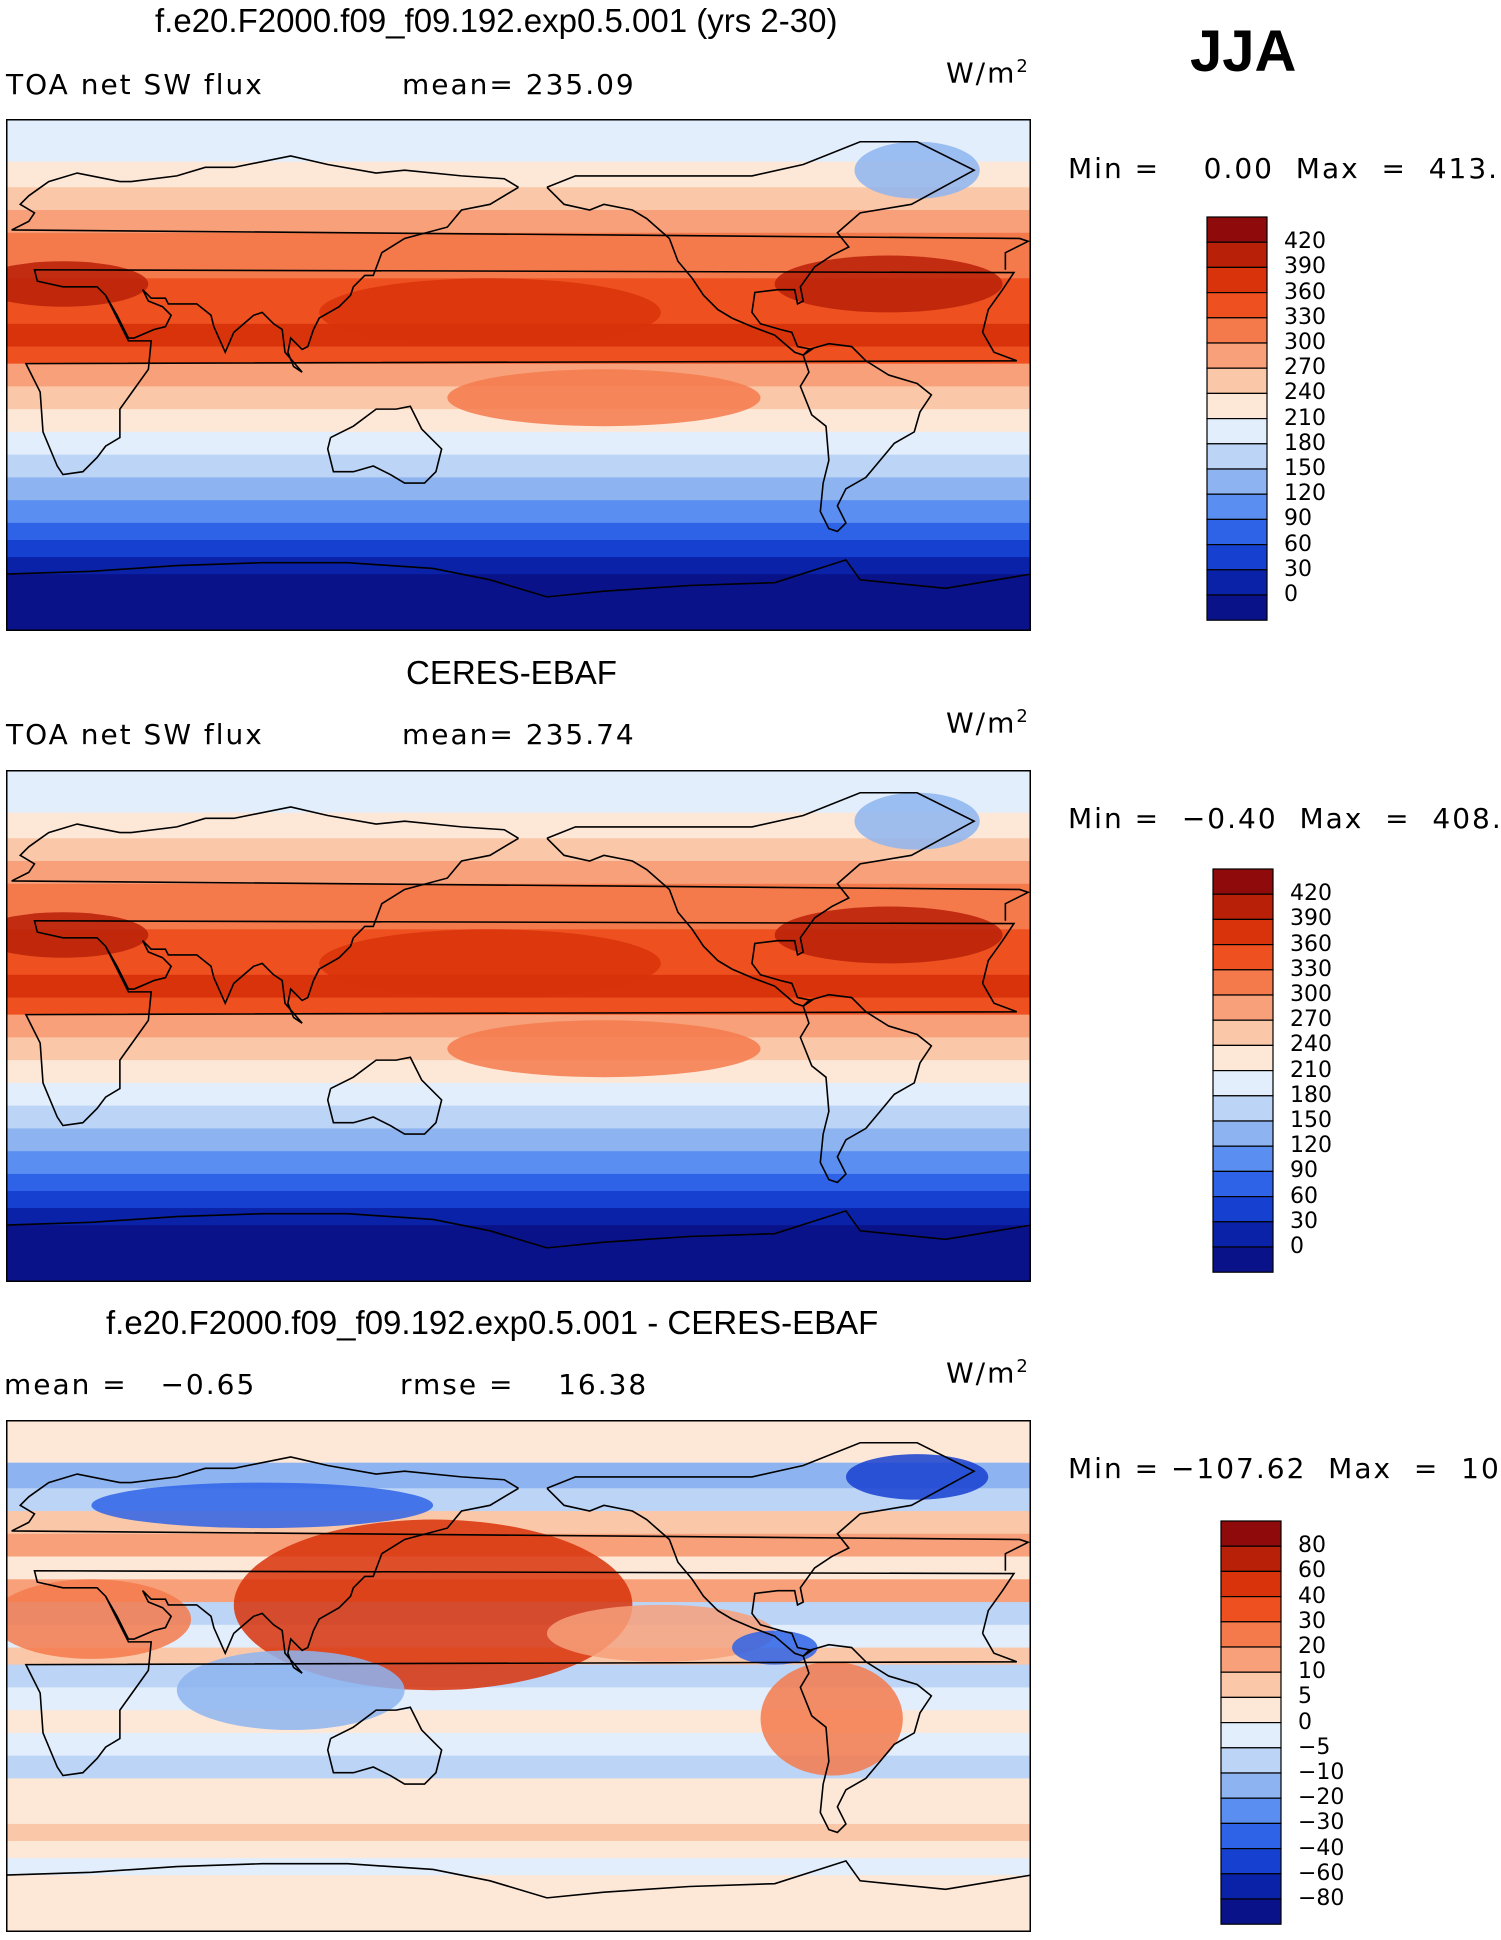 The height and width of the screenshot is (1940, 1501). I want to click on panel-obs-minmax: Min = −0.40 Max = 408.76, so click(1284, 818).